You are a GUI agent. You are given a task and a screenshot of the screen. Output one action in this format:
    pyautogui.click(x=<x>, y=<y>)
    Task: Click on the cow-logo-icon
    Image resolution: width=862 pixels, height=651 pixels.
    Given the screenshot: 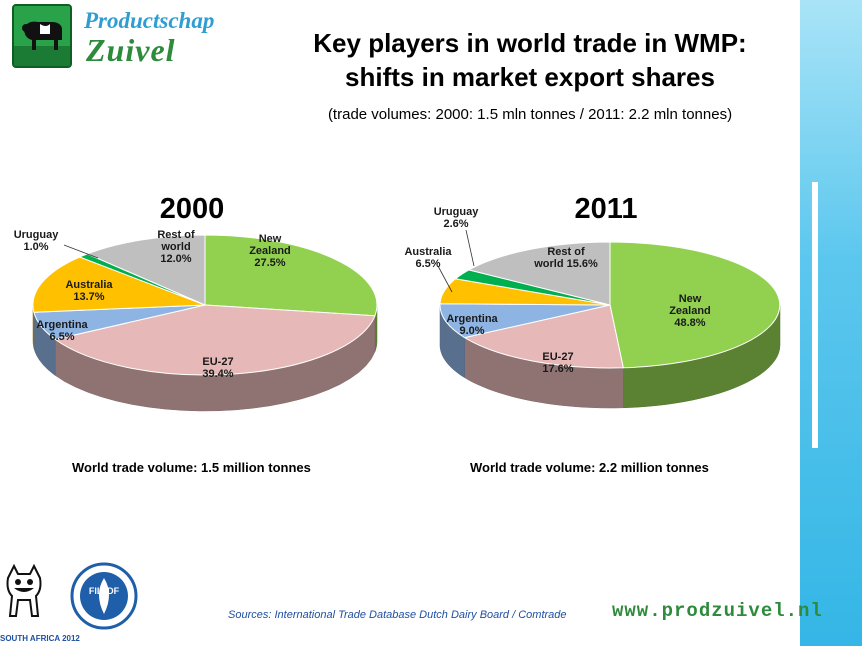 What is the action you would take?
    pyautogui.click(x=42, y=36)
    